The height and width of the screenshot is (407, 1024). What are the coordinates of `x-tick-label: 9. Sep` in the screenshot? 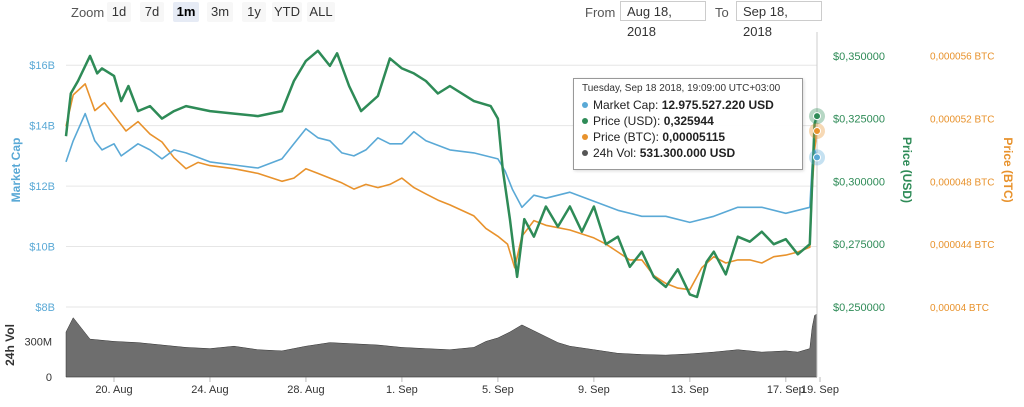 It's located at (594, 390).